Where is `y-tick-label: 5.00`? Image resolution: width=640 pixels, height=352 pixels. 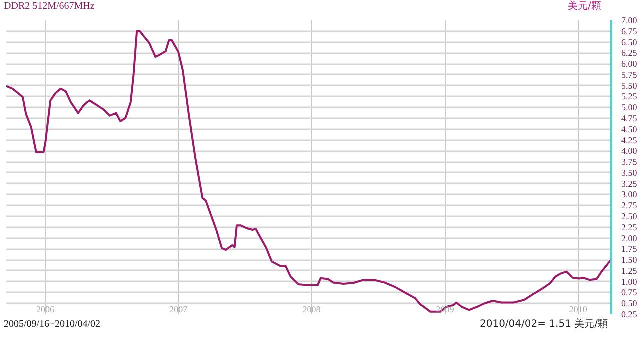
y-tick-label: 5.00 is located at coordinates (630, 107).